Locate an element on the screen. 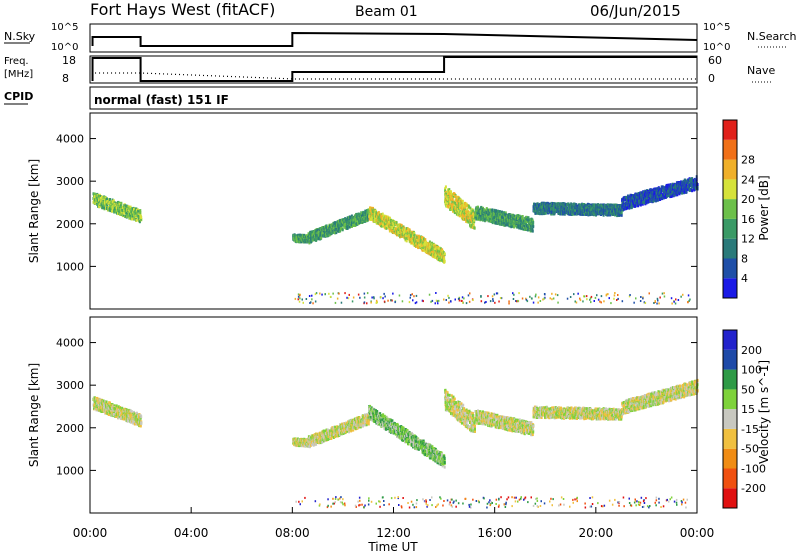 The height and width of the screenshot is (554, 800). date-label: 06/Jun/2015 is located at coordinates (635, 11).